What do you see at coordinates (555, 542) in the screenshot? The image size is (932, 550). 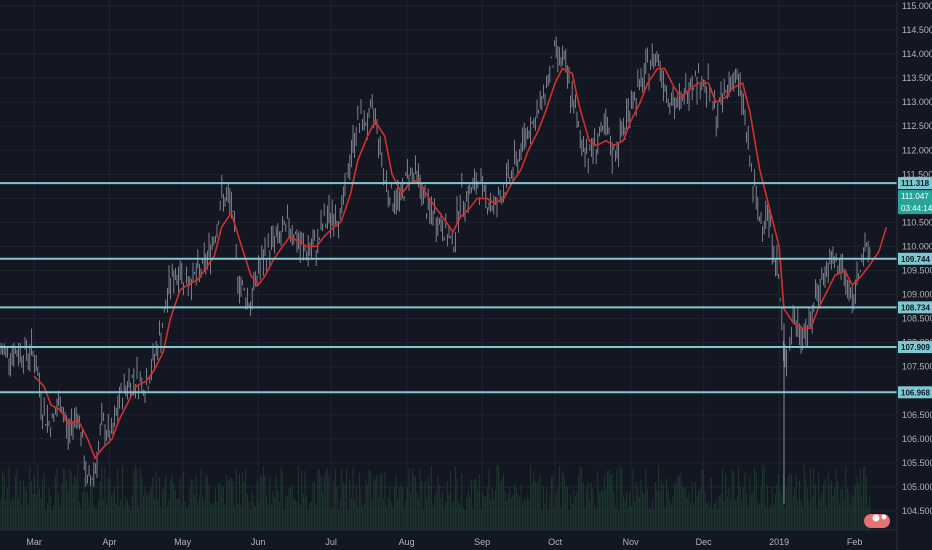 I see `x-tick-label: Oct` at bounding box center [555, 542].